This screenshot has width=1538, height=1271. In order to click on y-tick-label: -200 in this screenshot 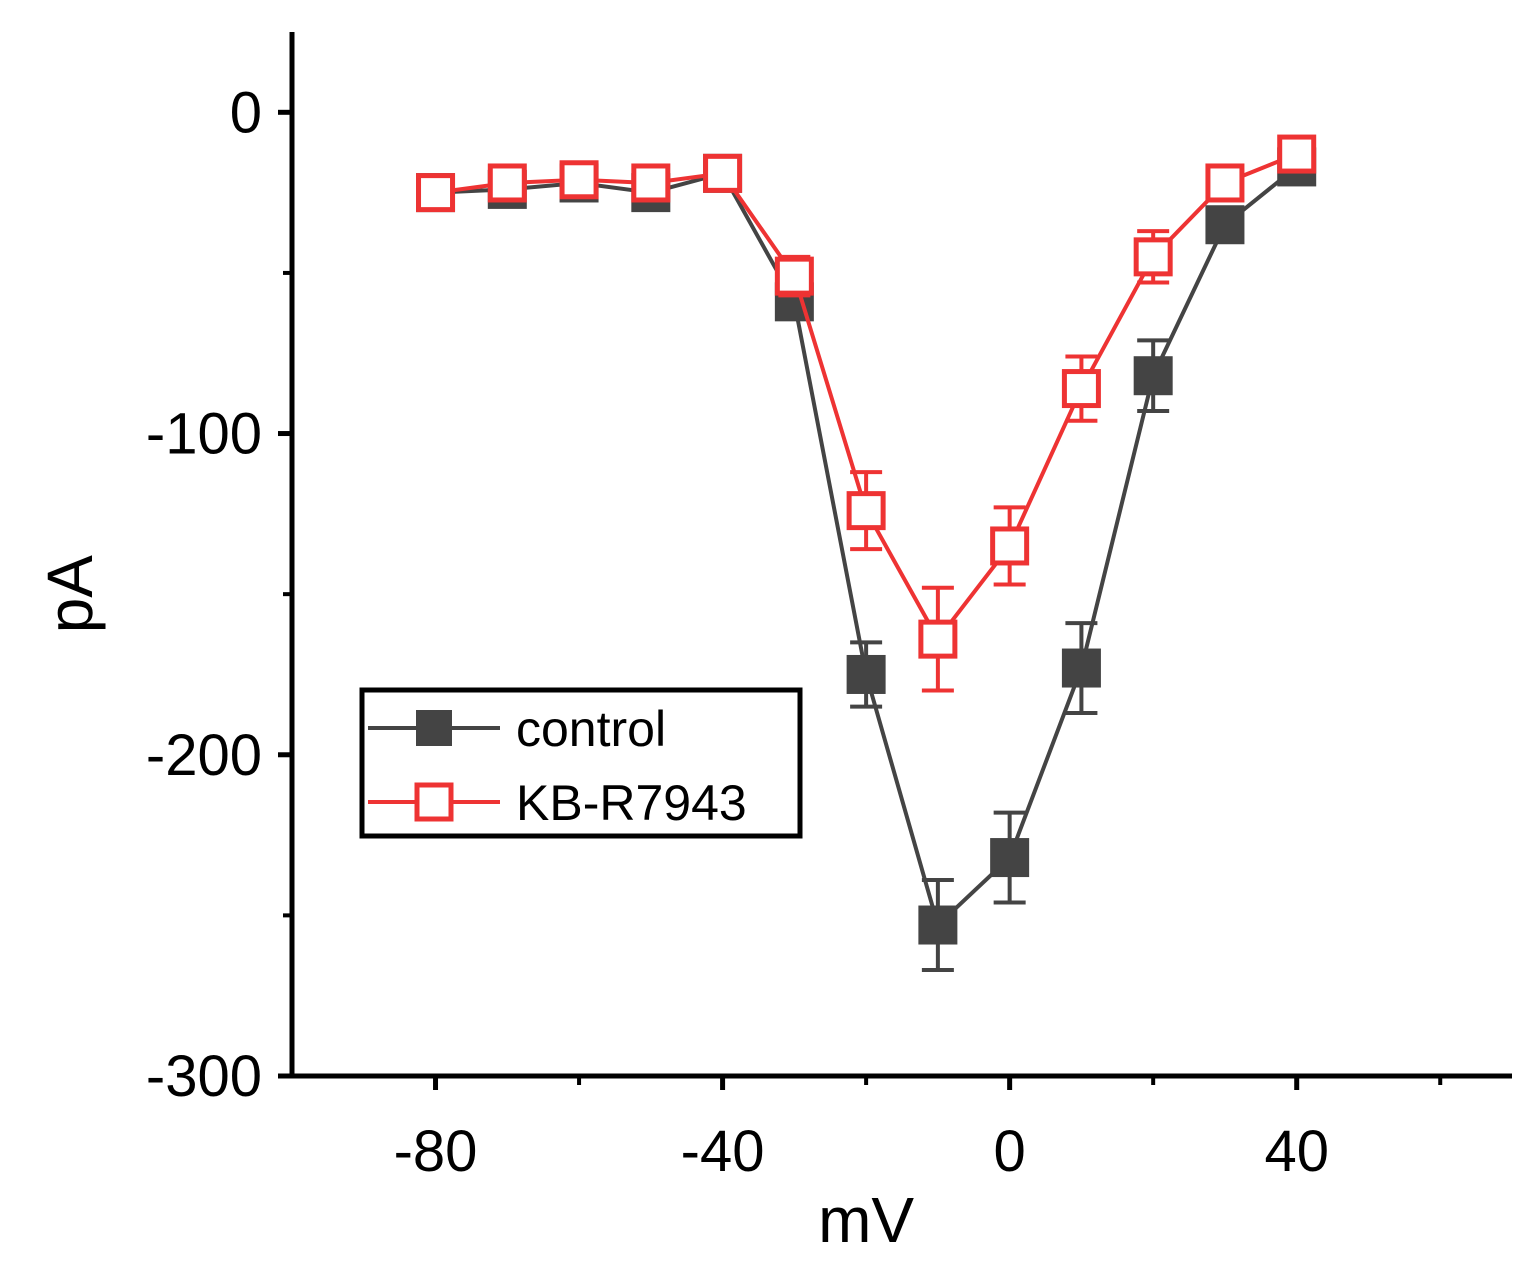, I will do `click(204, 755)`.